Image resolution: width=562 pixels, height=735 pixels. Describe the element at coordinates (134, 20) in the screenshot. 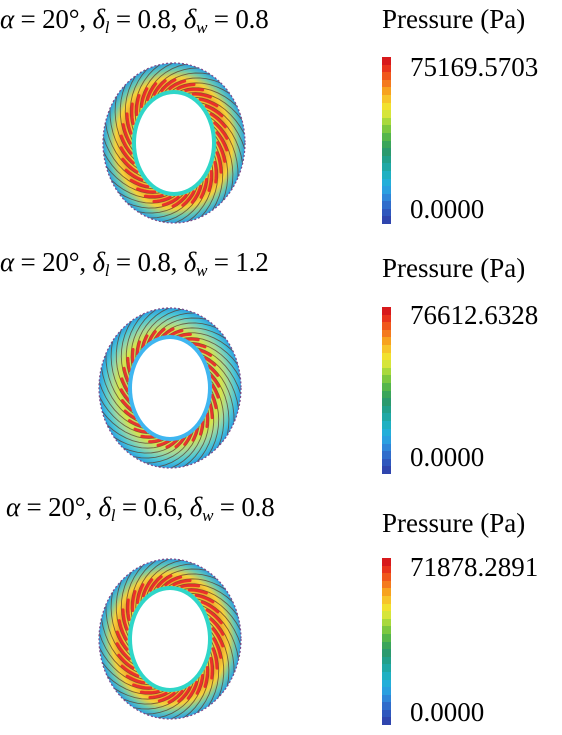

I see `panel-title: α = 20°, δl = 0.8, δw = 0.8` at that location.